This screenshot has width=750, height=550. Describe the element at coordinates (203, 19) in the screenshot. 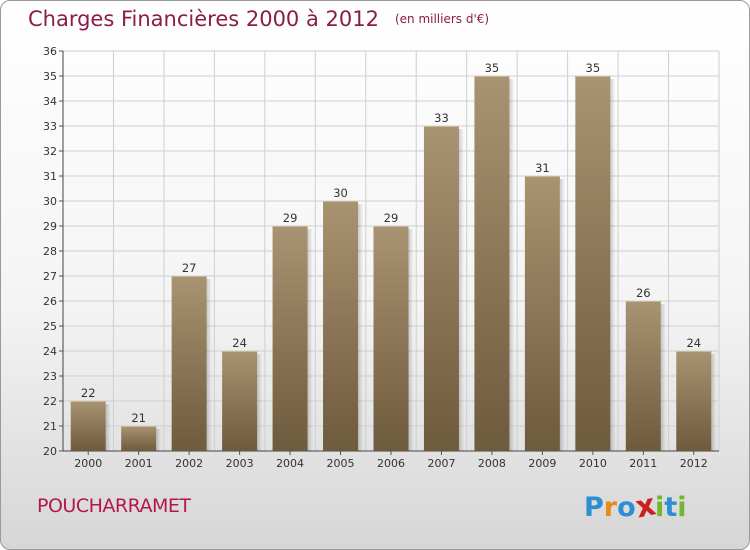

I see `chart-title-text: Charges Financières 2000 à 2012` at that location.